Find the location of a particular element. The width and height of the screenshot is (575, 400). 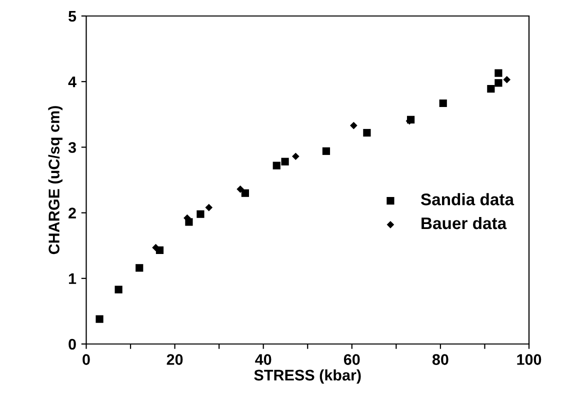

x-tick-label: 20 is located at coordinates (174, 359).